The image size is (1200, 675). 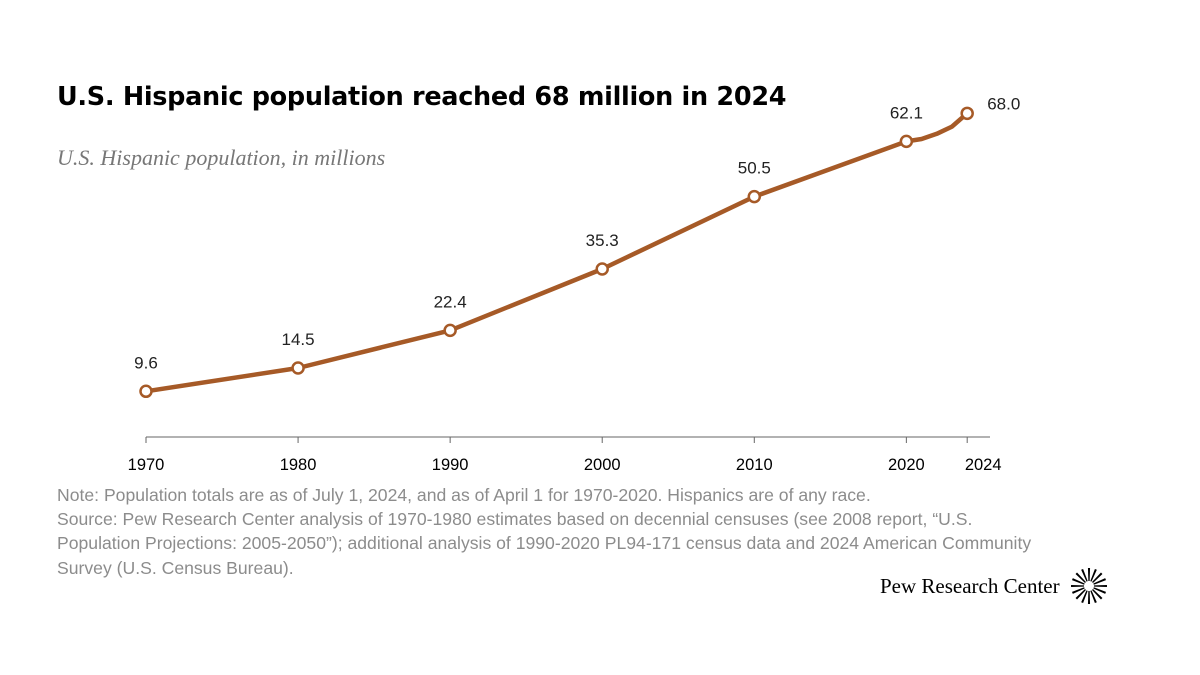 What do you see at coordinates (754, 465) in the screenshot?
I see `x-tick-label: 2010` at bounding box center [754, 465].